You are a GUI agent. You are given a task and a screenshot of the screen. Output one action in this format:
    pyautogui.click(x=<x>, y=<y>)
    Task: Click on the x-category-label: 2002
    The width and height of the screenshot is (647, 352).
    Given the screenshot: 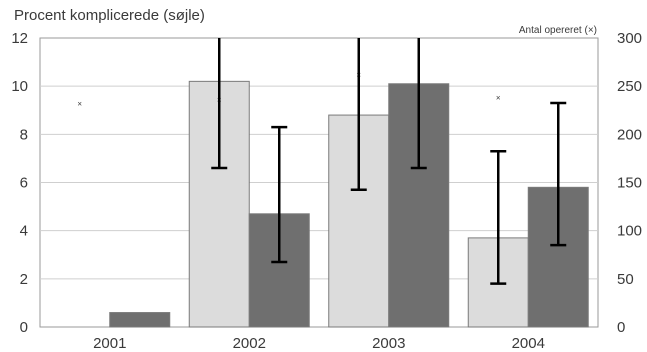 What is the action you would take?
    pyautogui.click(x=249, y=343)
    